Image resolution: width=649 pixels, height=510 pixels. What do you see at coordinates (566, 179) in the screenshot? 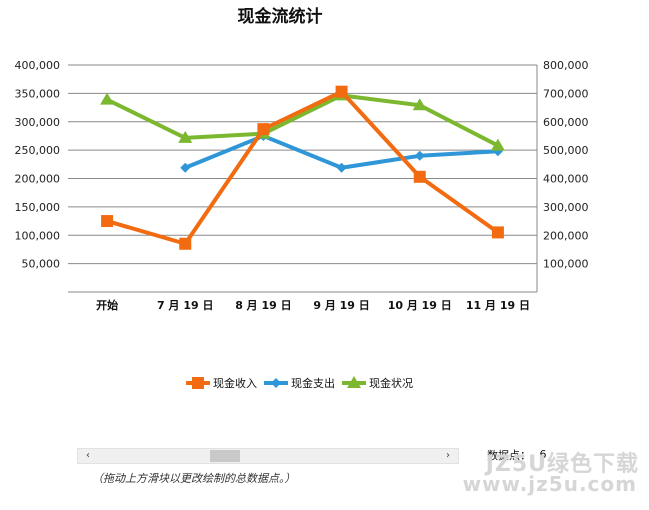
I see `right-tick-label: 400,000` at bounding box center [566, 179].